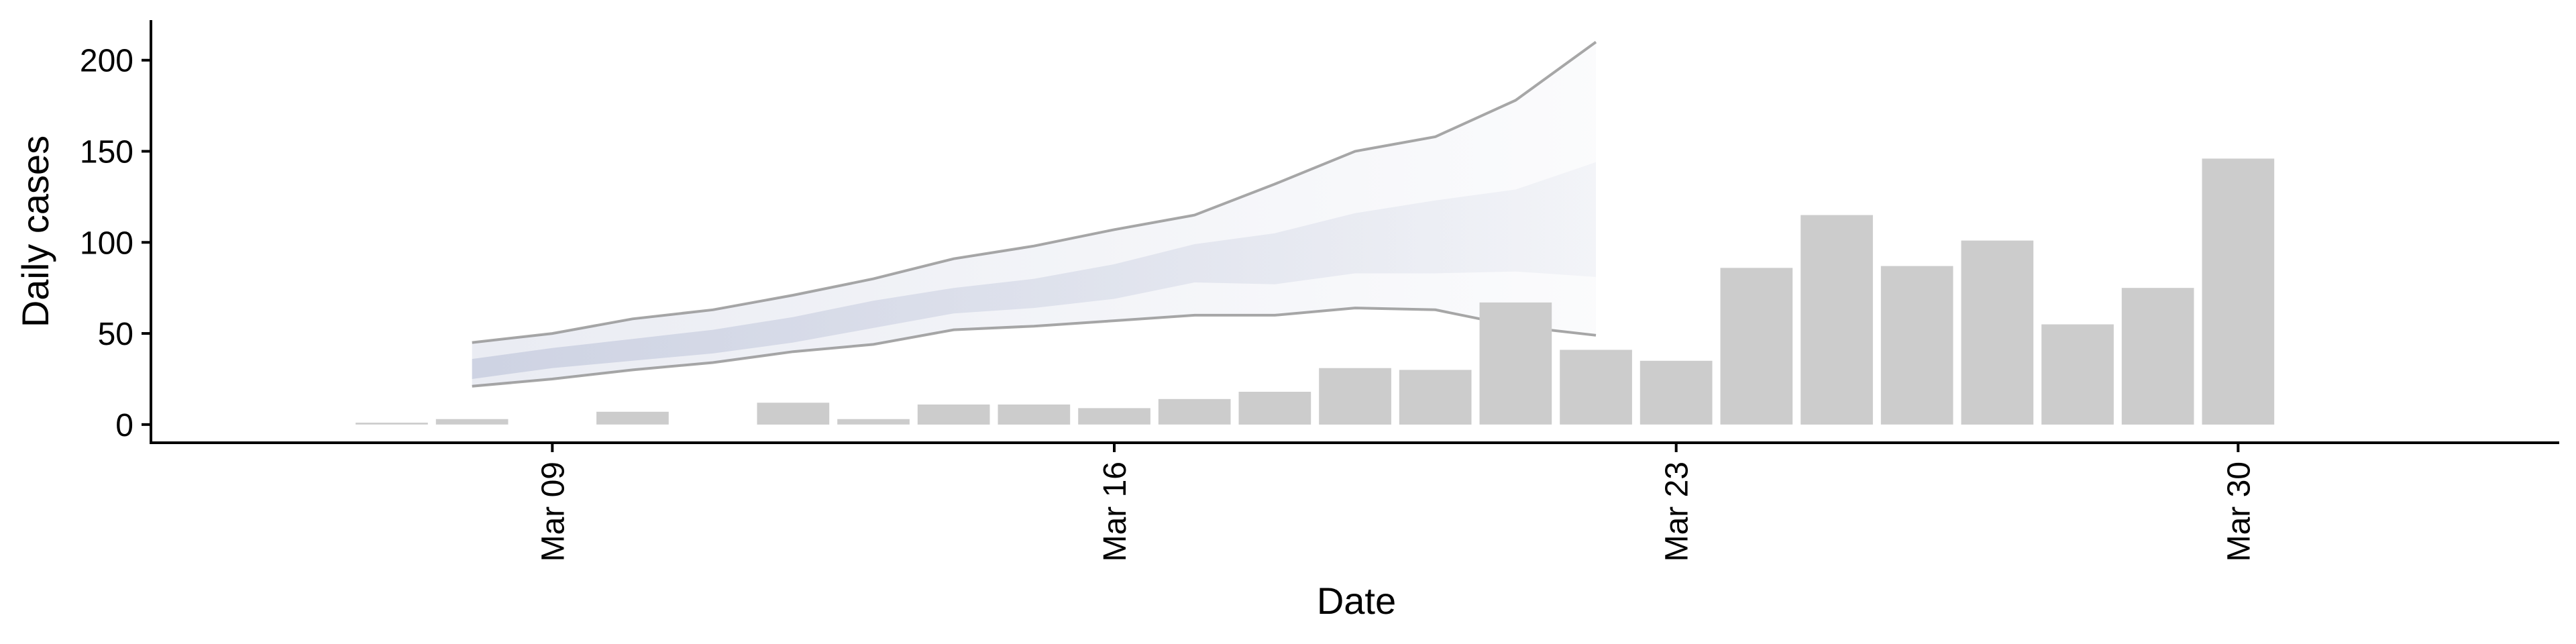 Image resolution: width=2576 pixels, height=644 pixels. I want to click on x-axis-title: Date, so click(1356, 601).